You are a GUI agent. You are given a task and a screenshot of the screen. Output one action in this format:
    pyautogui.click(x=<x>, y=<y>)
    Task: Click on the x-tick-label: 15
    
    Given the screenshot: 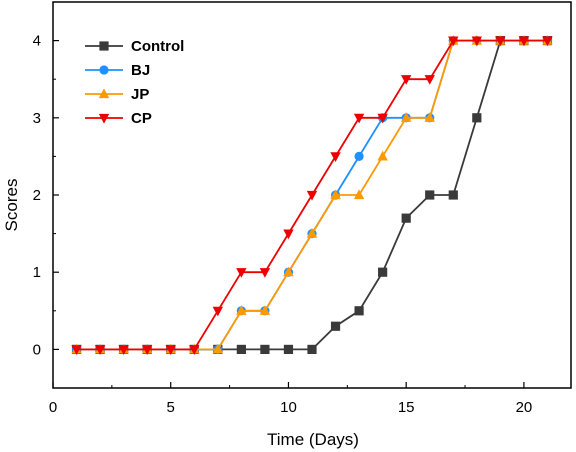 What is the action you would take?
    pyautogui.click(x=406, y=407)
    